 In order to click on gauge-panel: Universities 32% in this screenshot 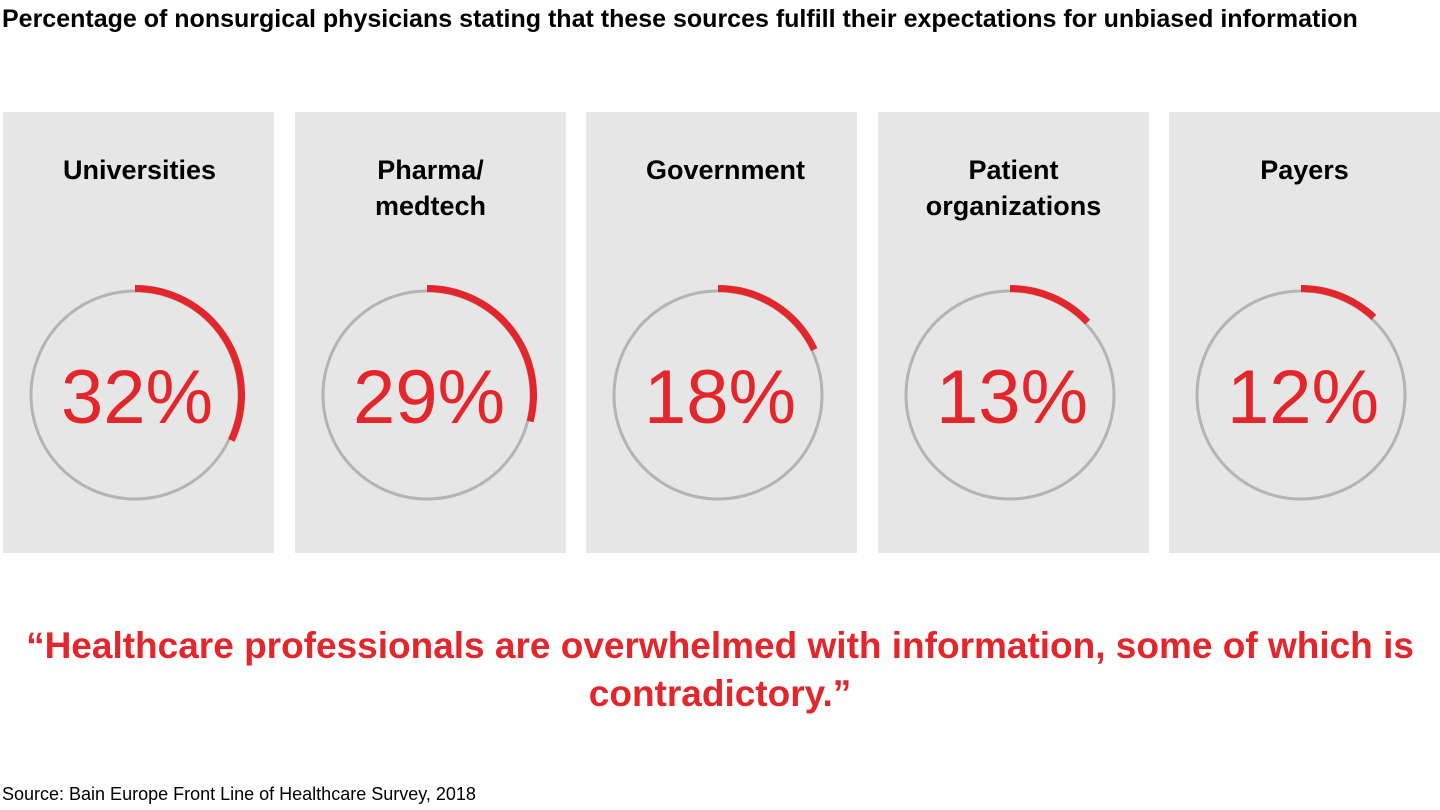, I will do `click(138, 332)`.